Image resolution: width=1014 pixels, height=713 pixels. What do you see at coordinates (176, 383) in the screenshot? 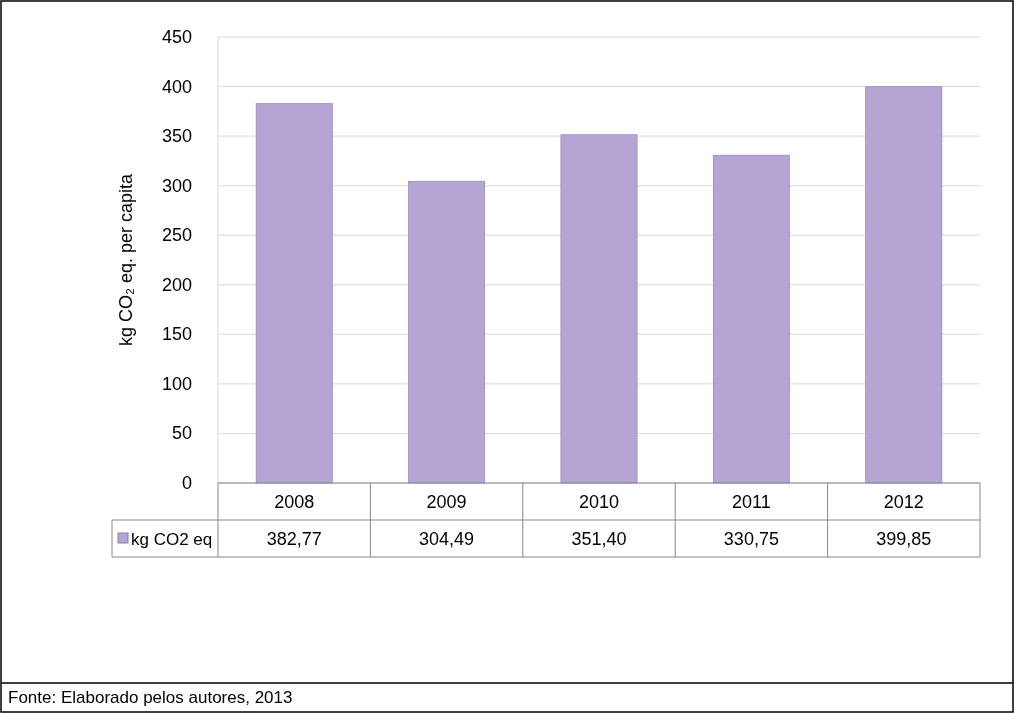
I see `y-tick-label: 100` at bounding box center [176, 383].